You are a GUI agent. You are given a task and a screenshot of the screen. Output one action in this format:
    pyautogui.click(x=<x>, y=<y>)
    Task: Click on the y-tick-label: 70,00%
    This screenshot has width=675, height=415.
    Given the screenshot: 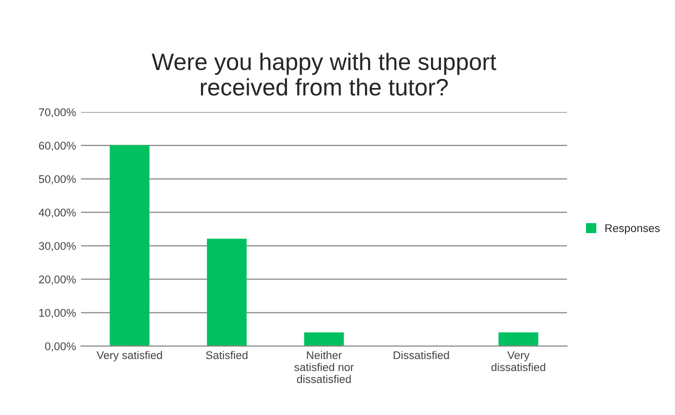 What is the action you would take?
    pyautogui.click(x=57, y=113)
    